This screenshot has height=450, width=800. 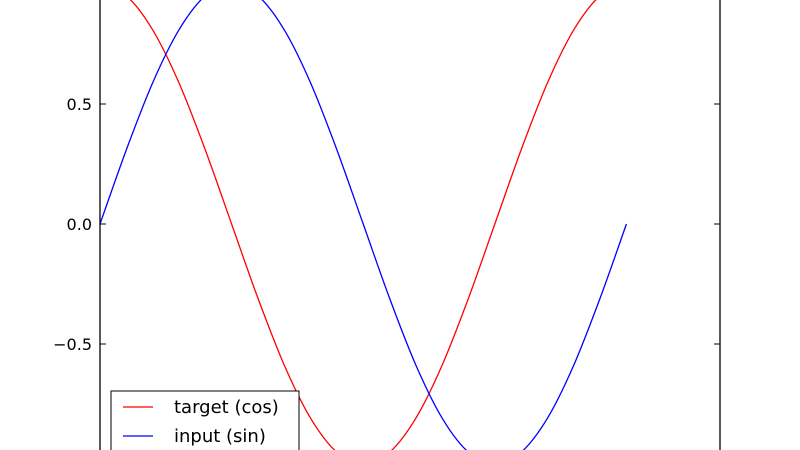 What do you see at coordinates (79, 104) in the screenshot?
I see `y-tick-label: 0.5` at bounding box center [79, 104].